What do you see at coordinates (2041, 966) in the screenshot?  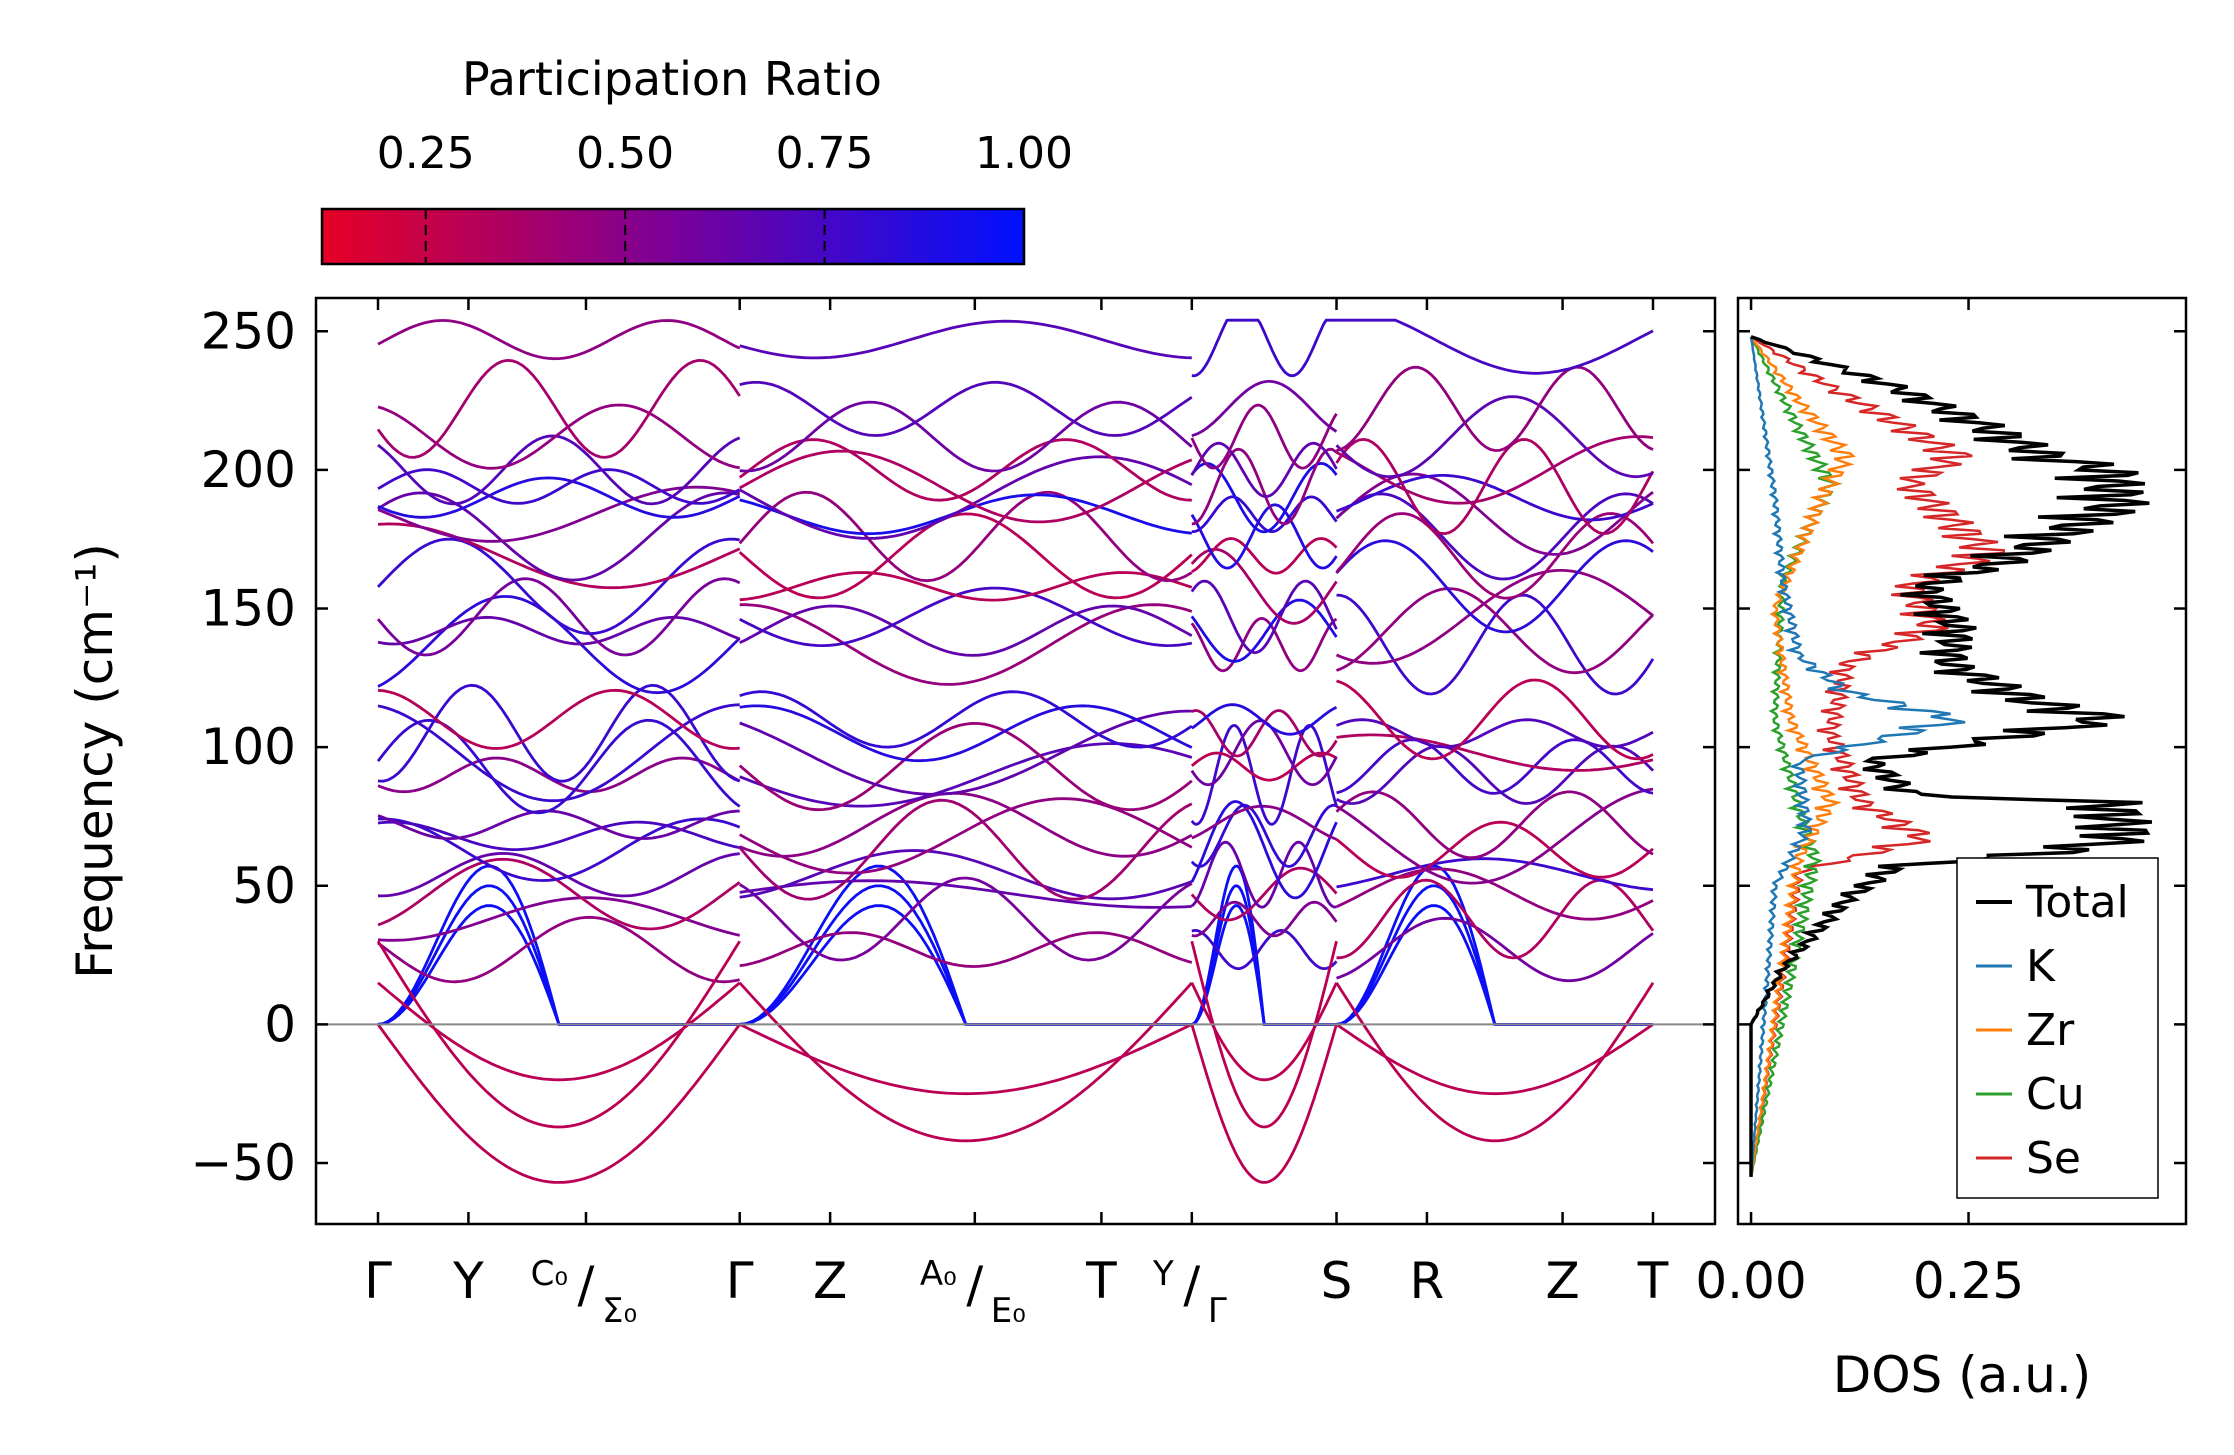 I see `legend-label: K` at bounding box center [2041, 966].